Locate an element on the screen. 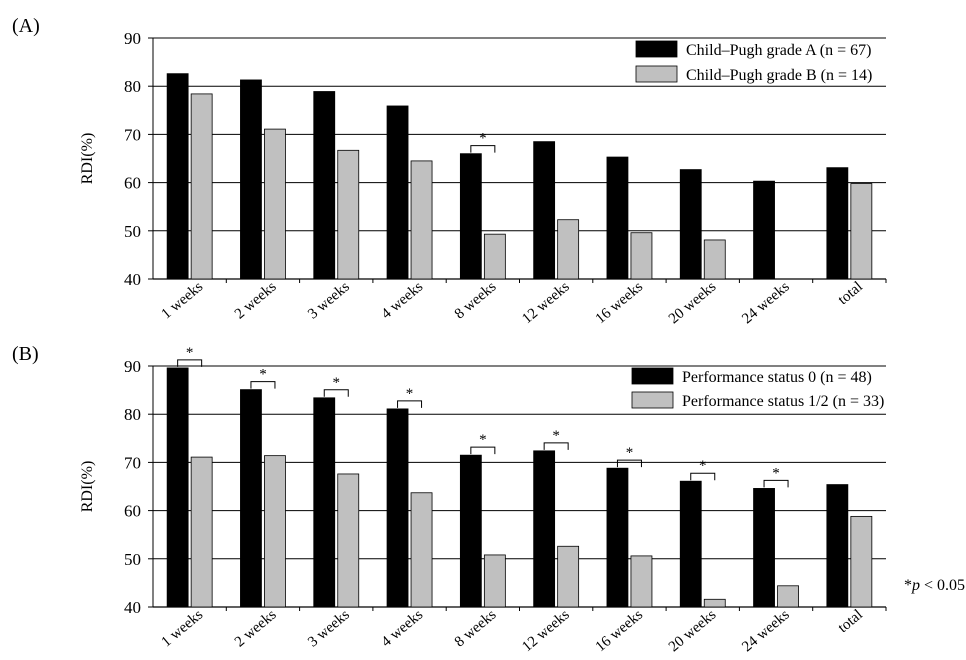 This screenshot has height=660, width=966. footnote-p: p is located at coordinates (915, 585).